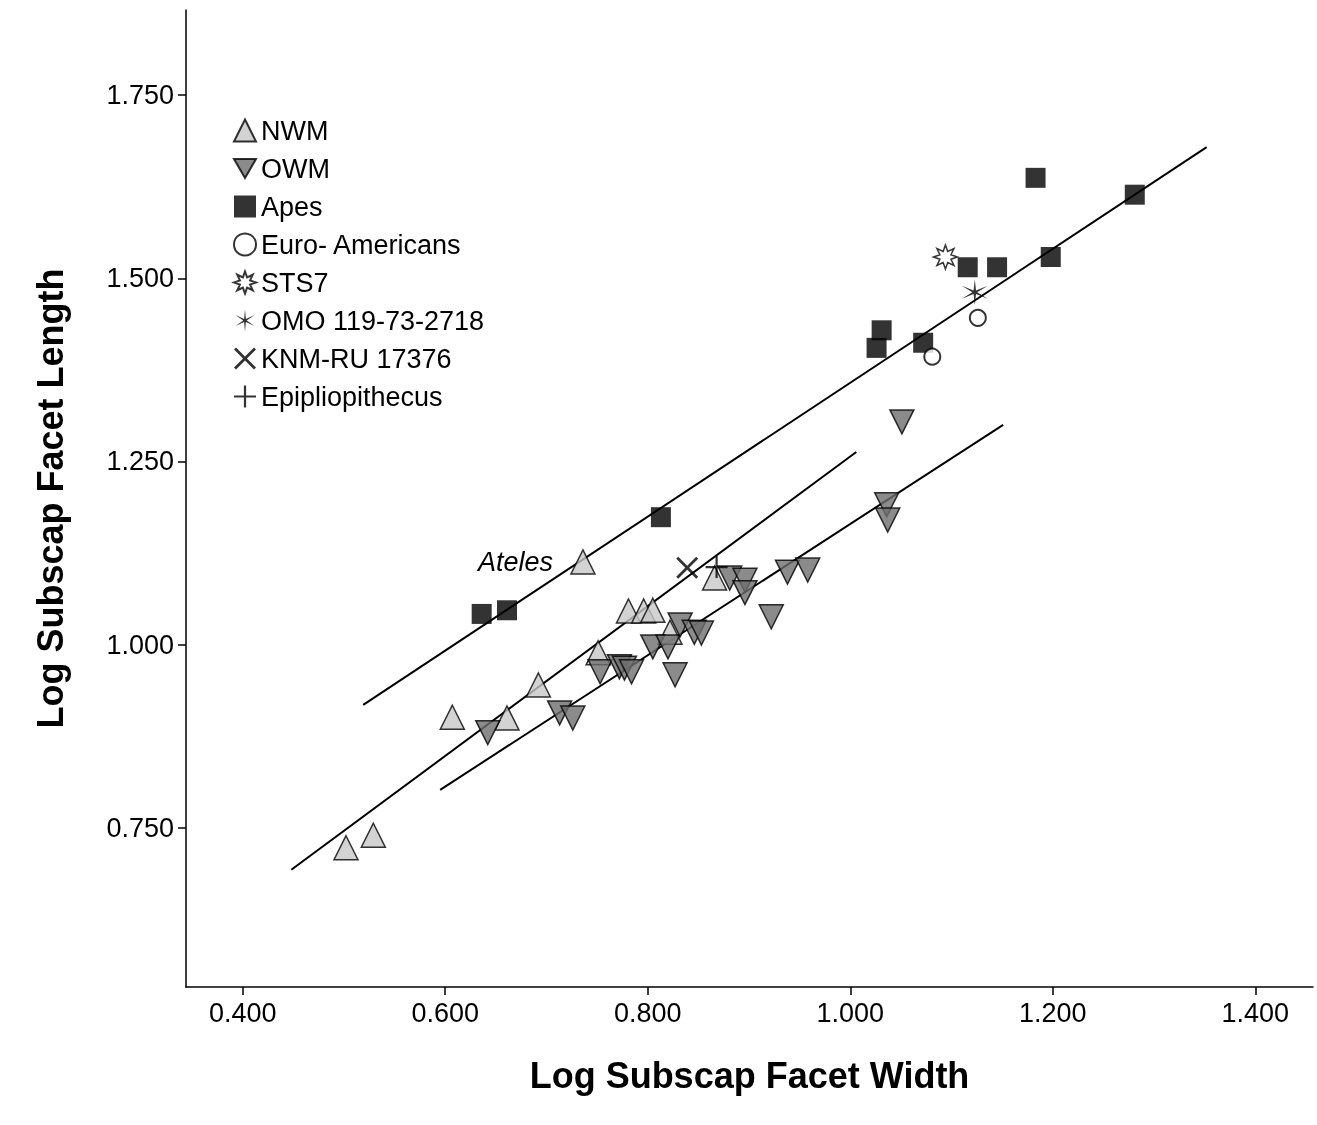 Image resolution: width=1317 pixels, height=1125 pixels. What do you see at coordinates (292, 206) in the screenshot?
I see `legend-label: Apes` at bounding box center [292, 206].